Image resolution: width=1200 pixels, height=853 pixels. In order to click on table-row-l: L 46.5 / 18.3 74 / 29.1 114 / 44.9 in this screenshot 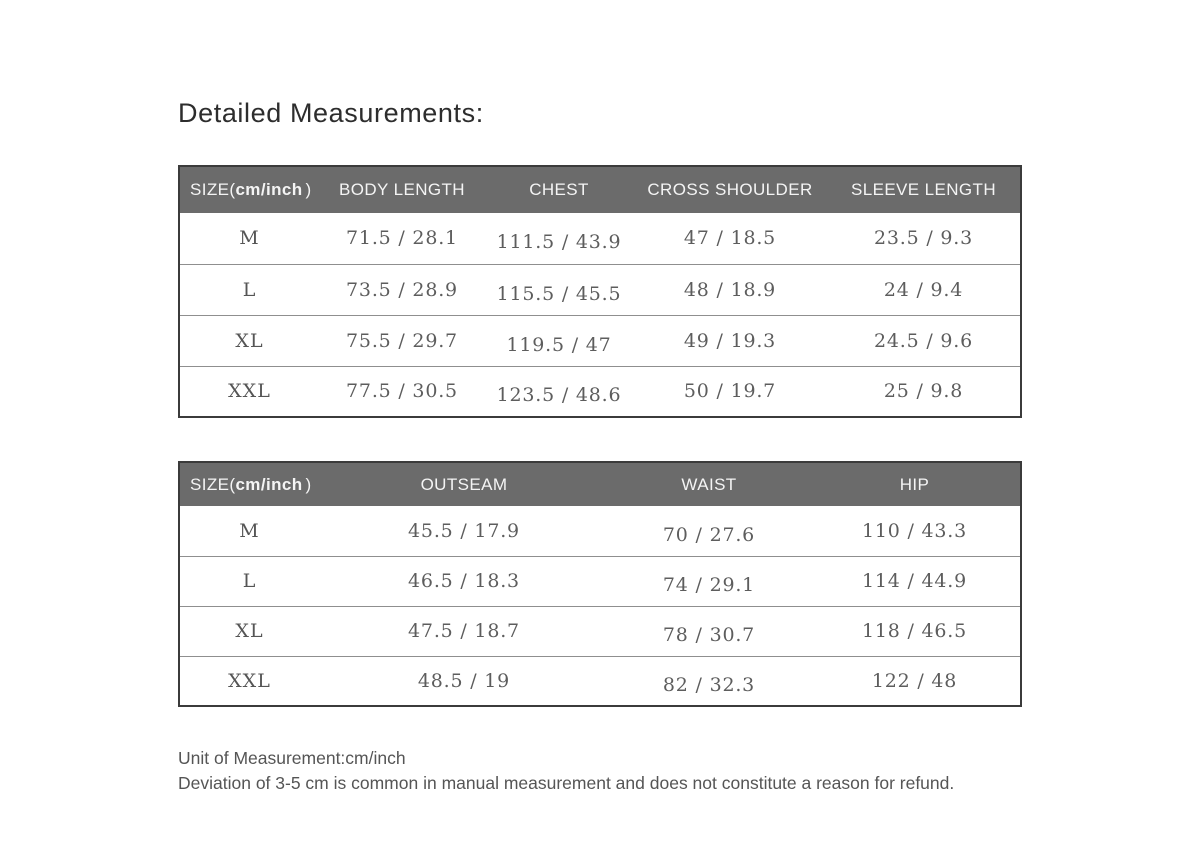, I will do `click(600, 580)`.